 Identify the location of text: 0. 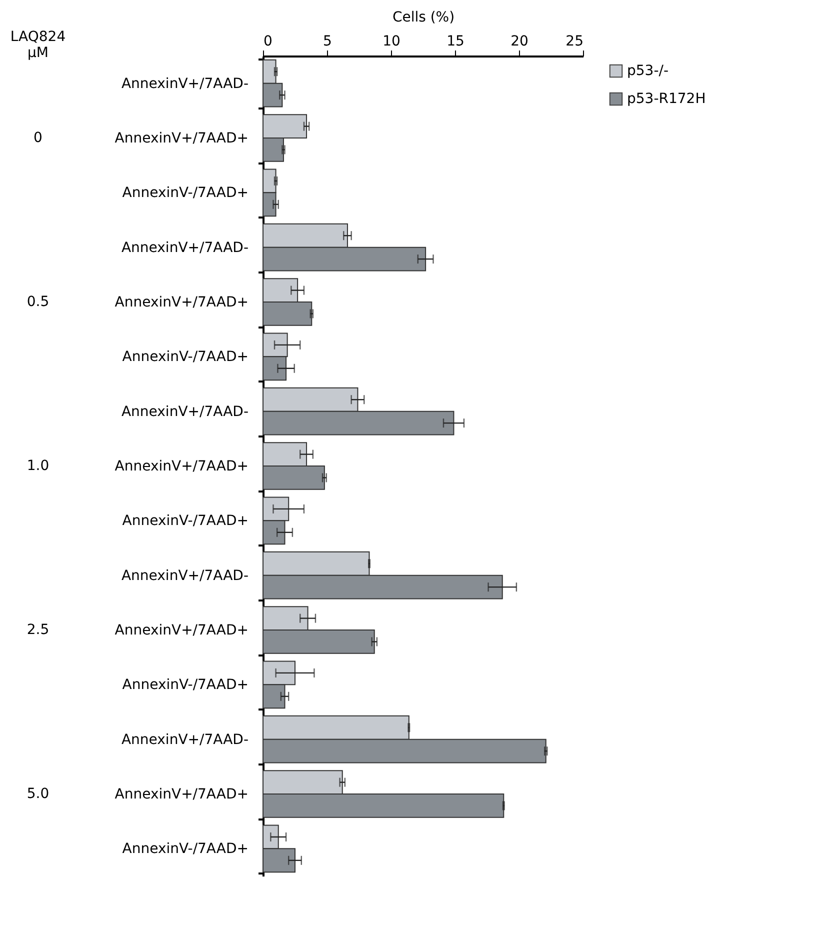
(38, 138).